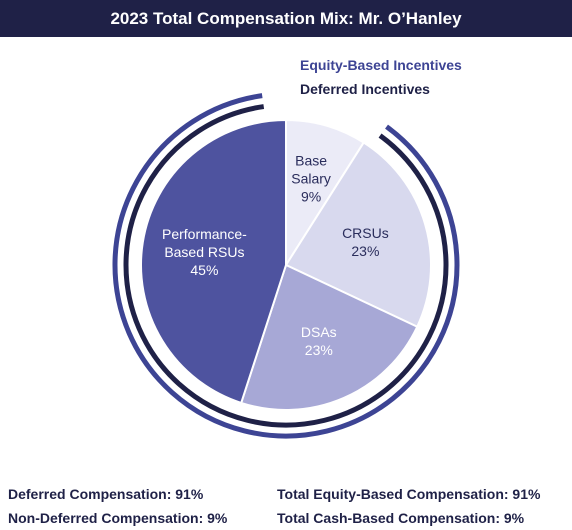  I want to click on non-deferred-compensation-stat: Non-Deferred Compensation: 9%, so click(118, 518).